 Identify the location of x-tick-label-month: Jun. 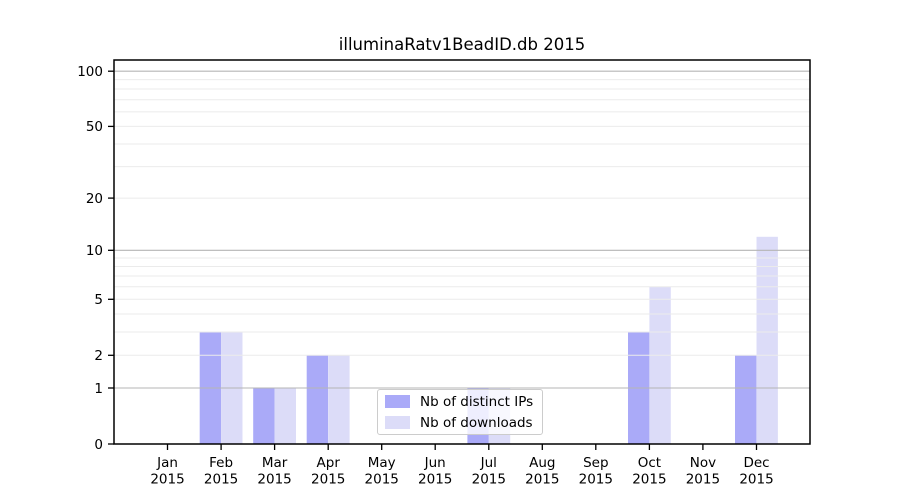
(435, 463).